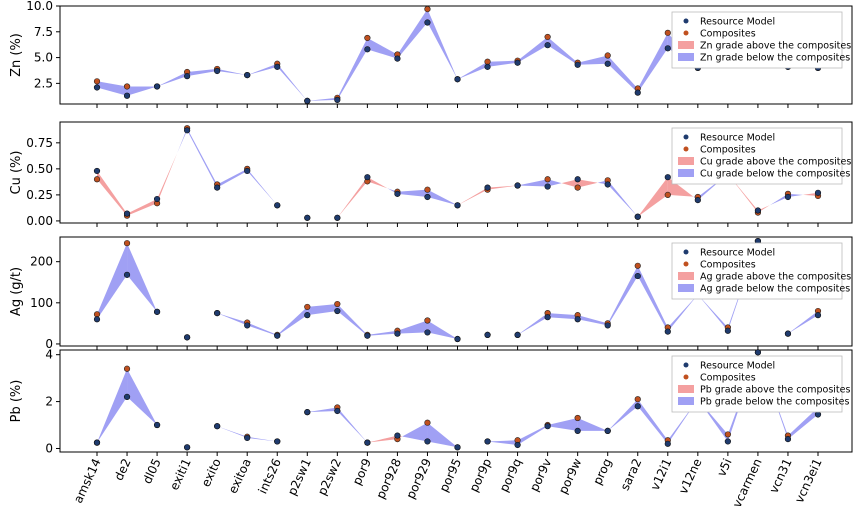 This screenshot has height=507, width=861. What do you see at coordinates (152, 471) in the screenshot?
I see `x-tick-label: dl05` at bounding box center [152, 471].